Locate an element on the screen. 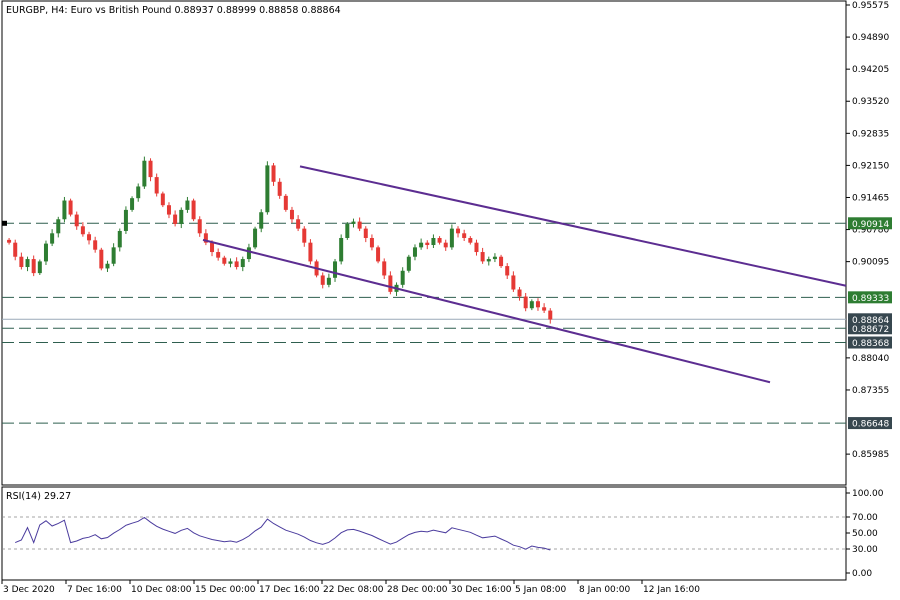  price-tick-label: 0.94890 is located at coordinates (870, 38).